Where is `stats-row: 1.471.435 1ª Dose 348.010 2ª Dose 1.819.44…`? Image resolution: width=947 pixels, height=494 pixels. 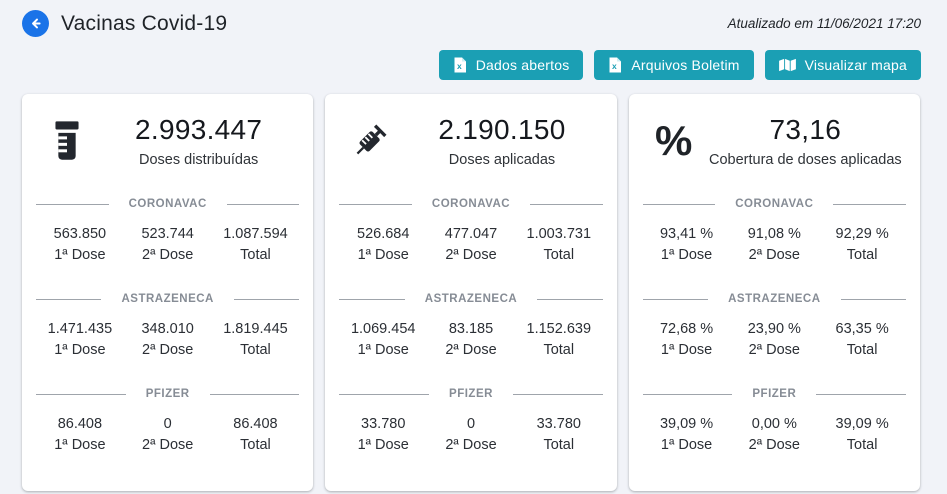
stats-row: 1.471.435 1ª Dose 348.010 2ª Dose 1.819.44… is located at coordinates (167, 339).